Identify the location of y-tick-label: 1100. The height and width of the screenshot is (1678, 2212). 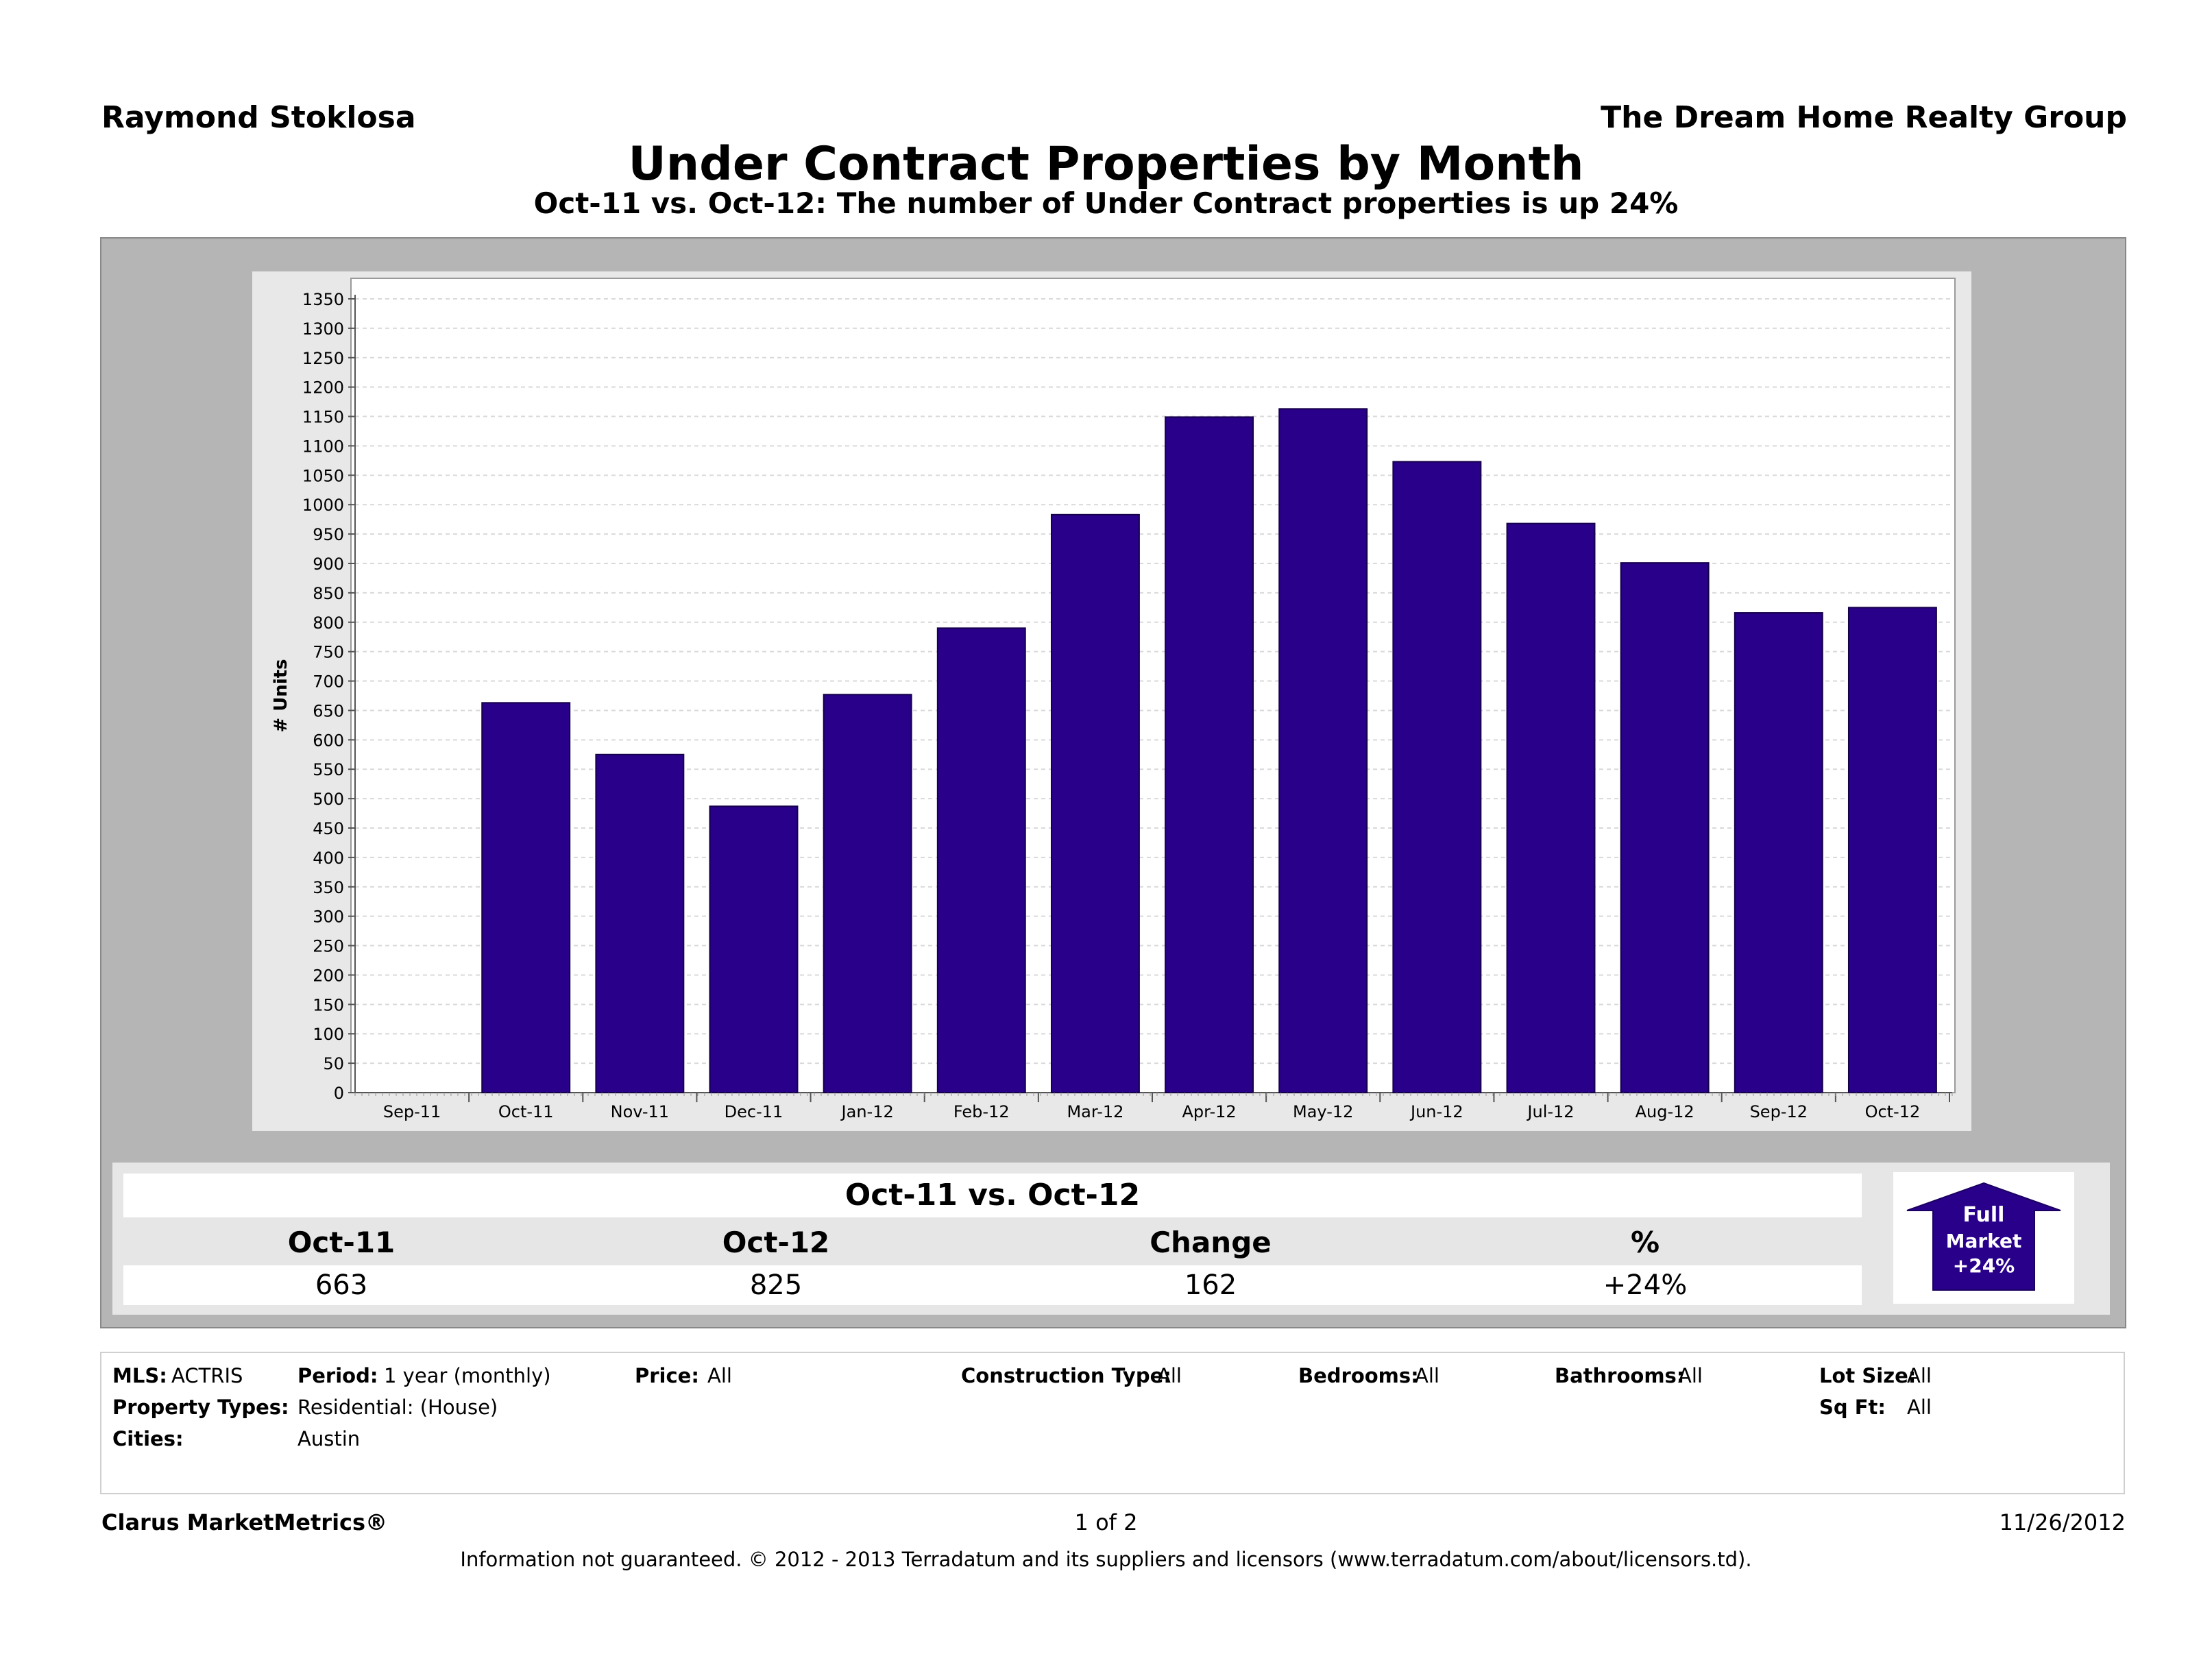
(323, 446).